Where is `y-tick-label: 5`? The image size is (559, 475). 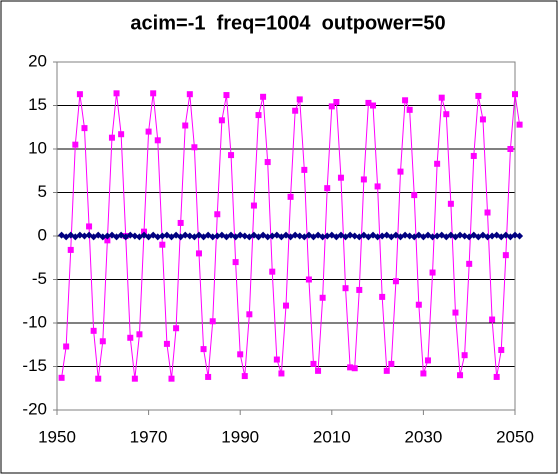 y-tick-label: 5 is located at coordinates (42, 191).